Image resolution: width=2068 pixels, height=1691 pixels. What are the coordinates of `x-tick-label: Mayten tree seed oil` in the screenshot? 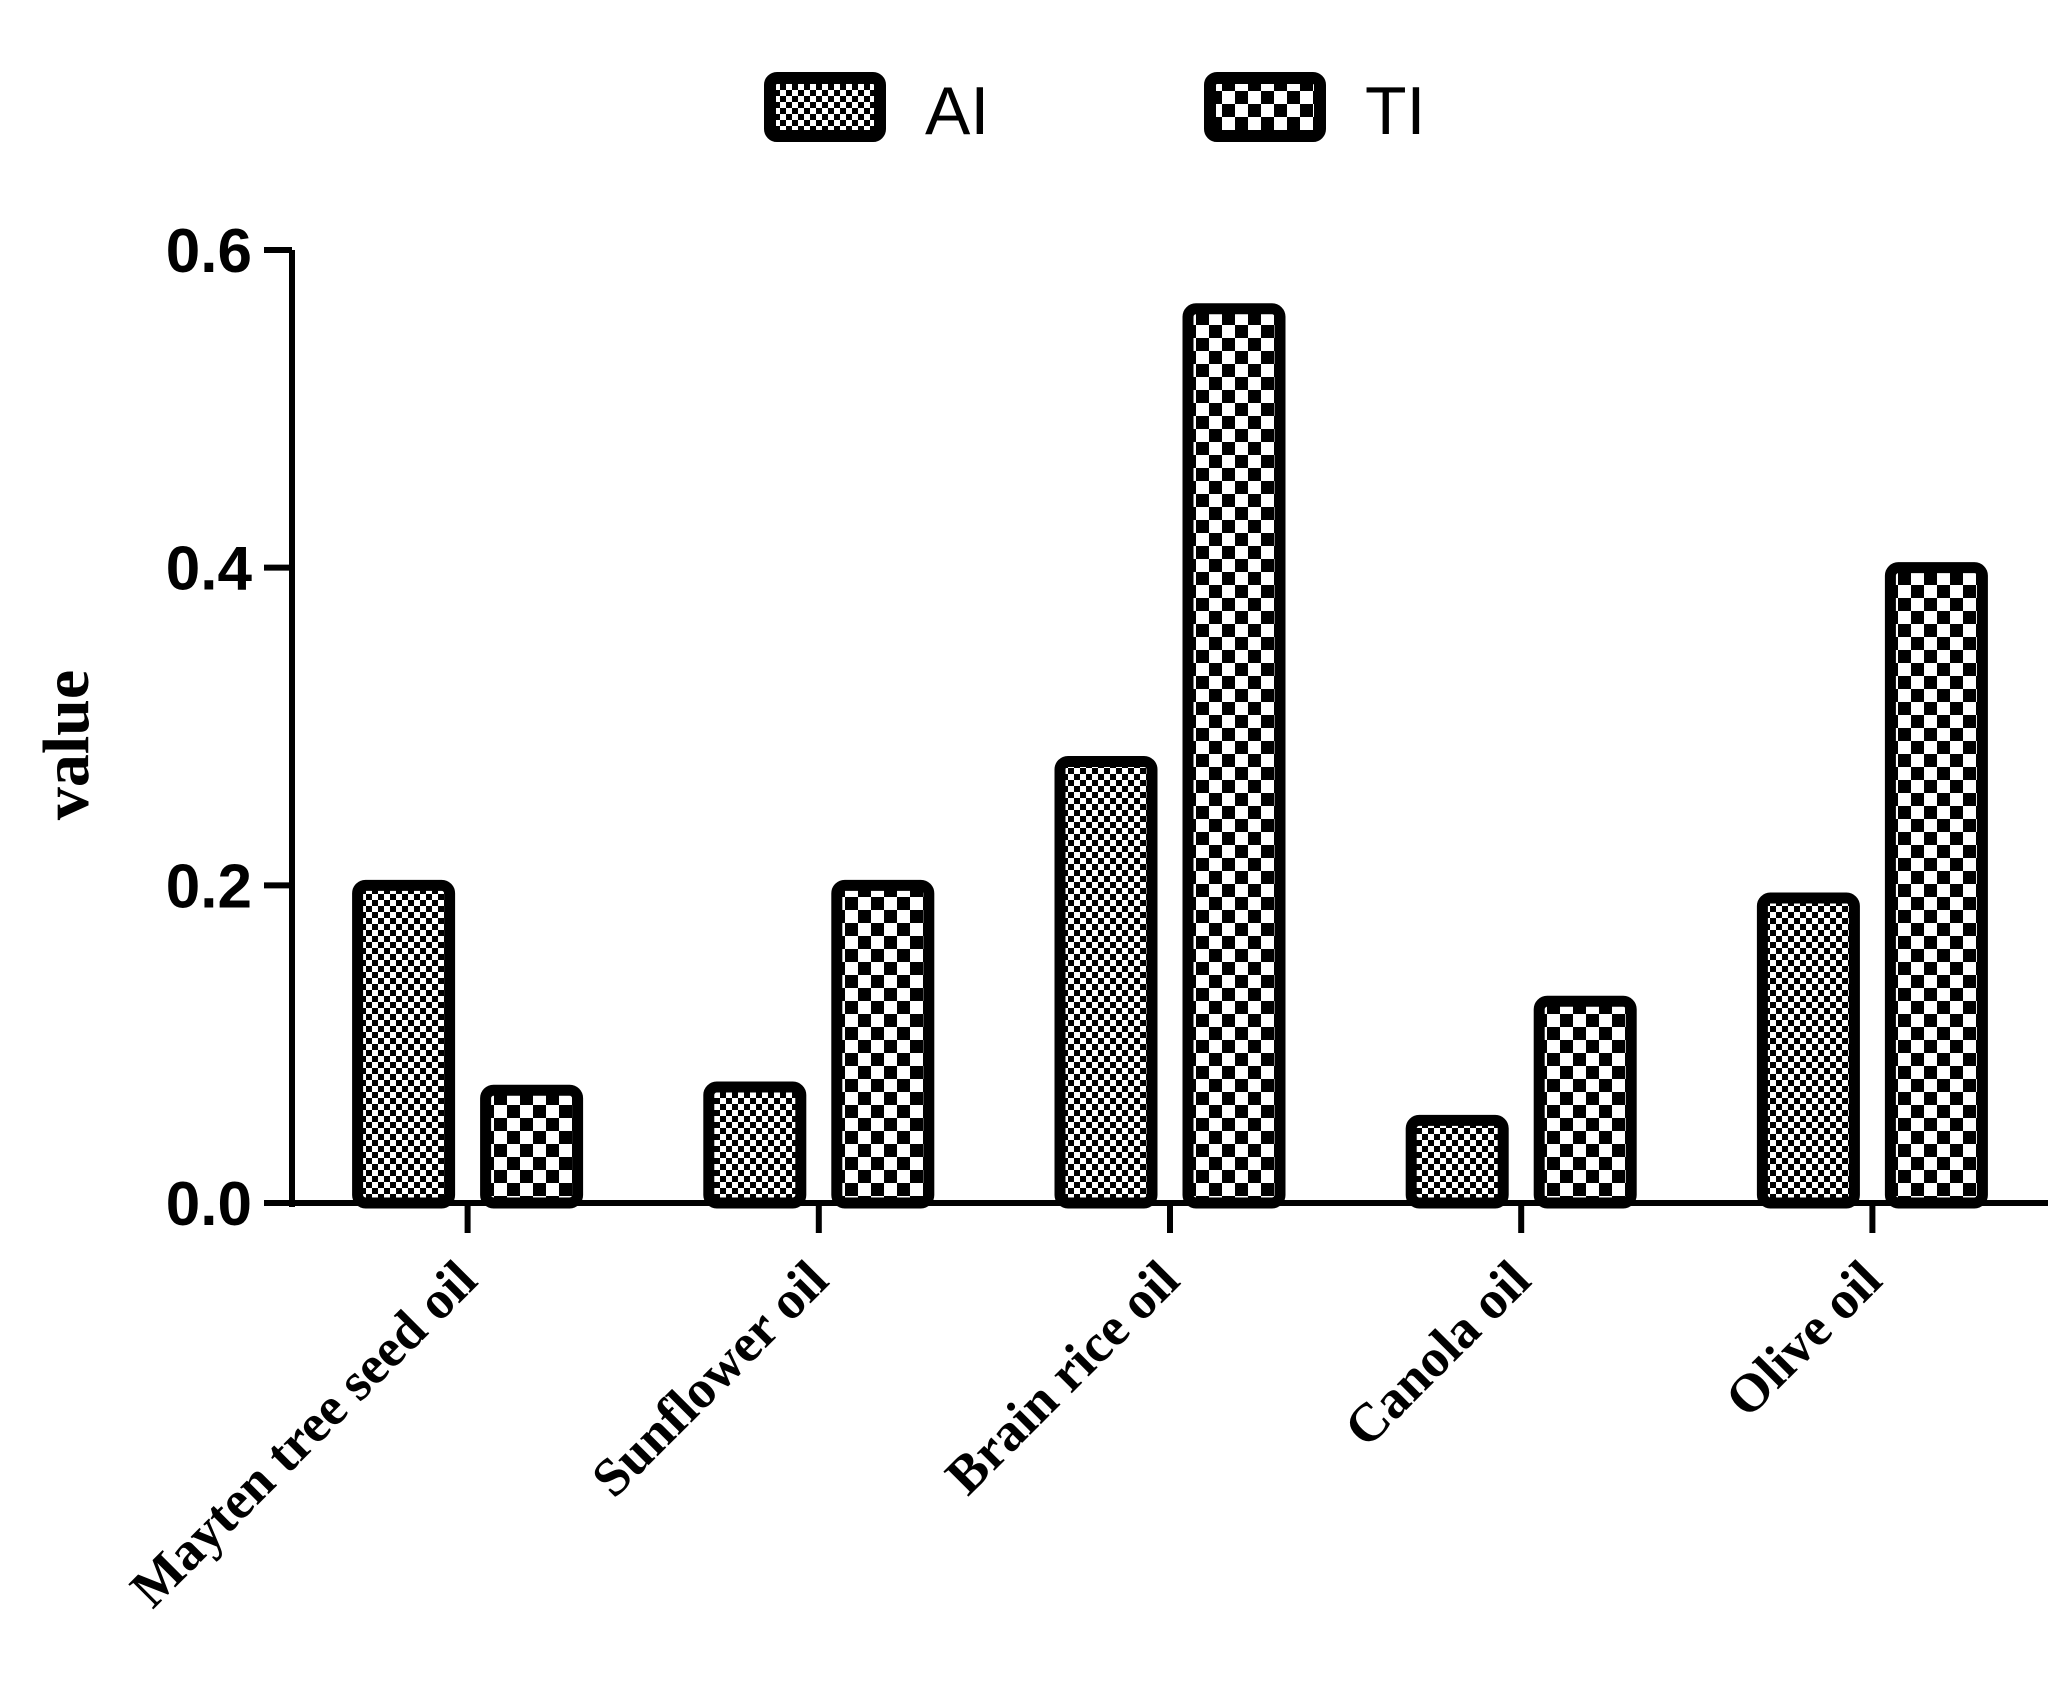 It's located at (303, 1433).